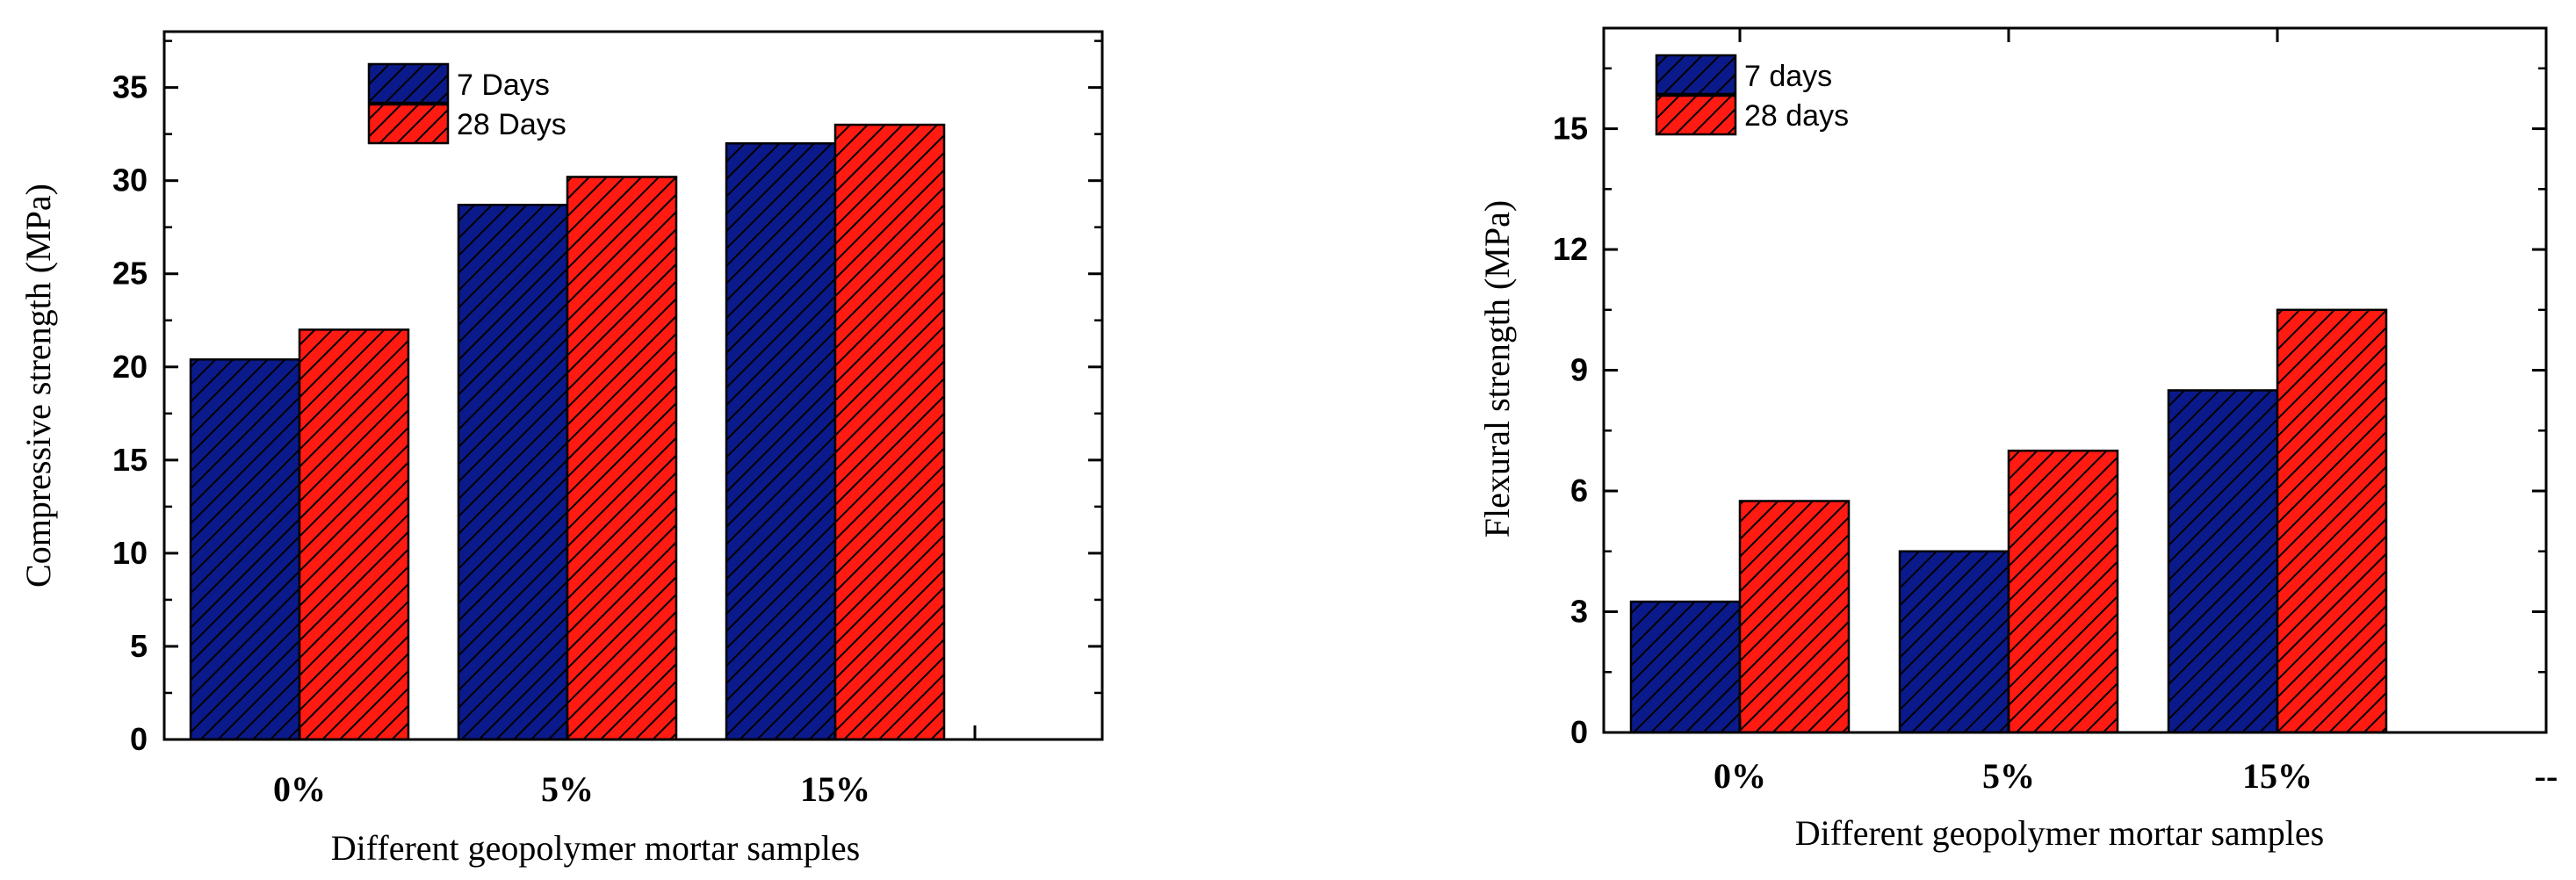 The image size is (2576, 880). What do you see at coordinates (139, 739) in the screenshot?
I see `compressive-y-tick-label: 0` at bounding box center [139, 739].